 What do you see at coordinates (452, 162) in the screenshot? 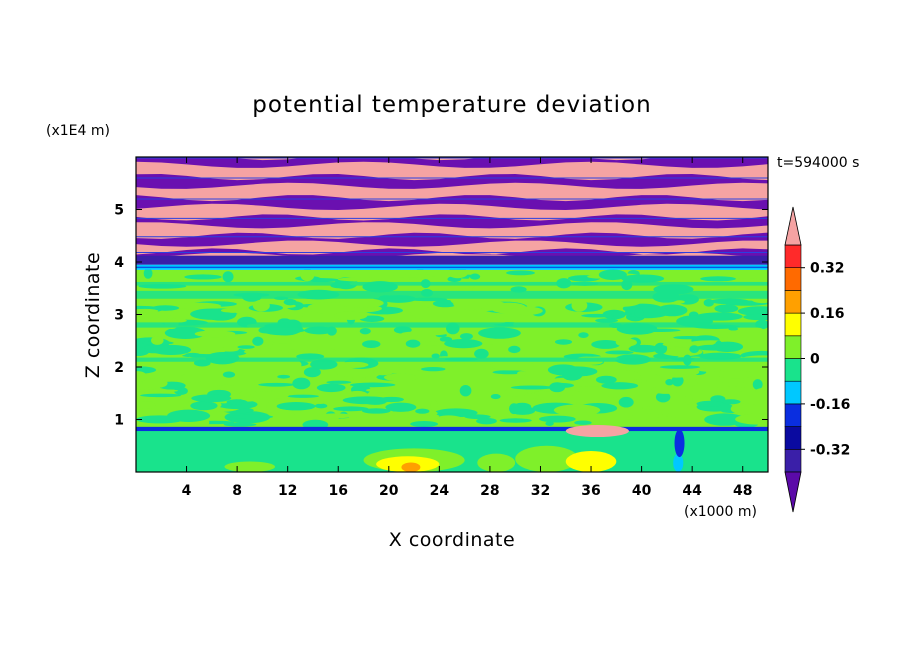
I see `contour-band-purple` at bounding box center [452, 162].